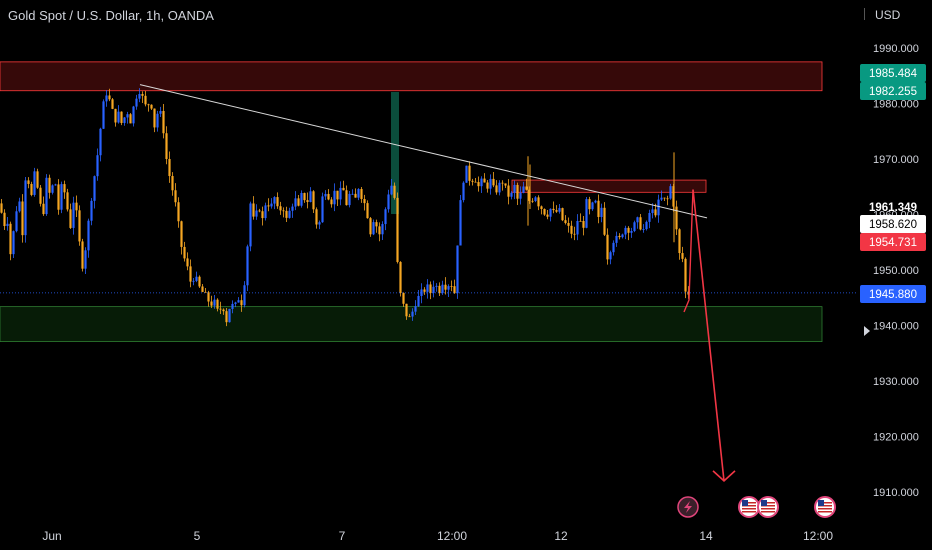  I want to click on price-label-text: 1982.255, so click(893, 92).